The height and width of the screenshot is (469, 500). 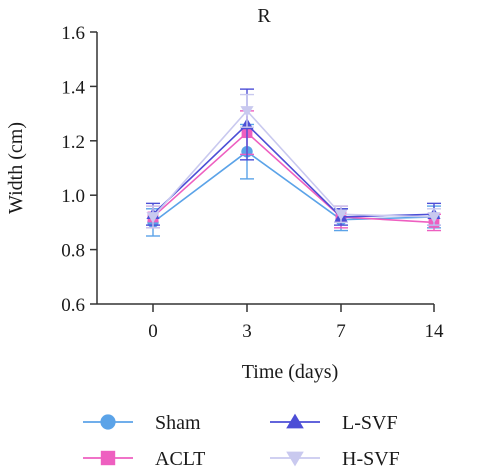 I want to click on legend-label: ACLT, so click(x=180, y=458).